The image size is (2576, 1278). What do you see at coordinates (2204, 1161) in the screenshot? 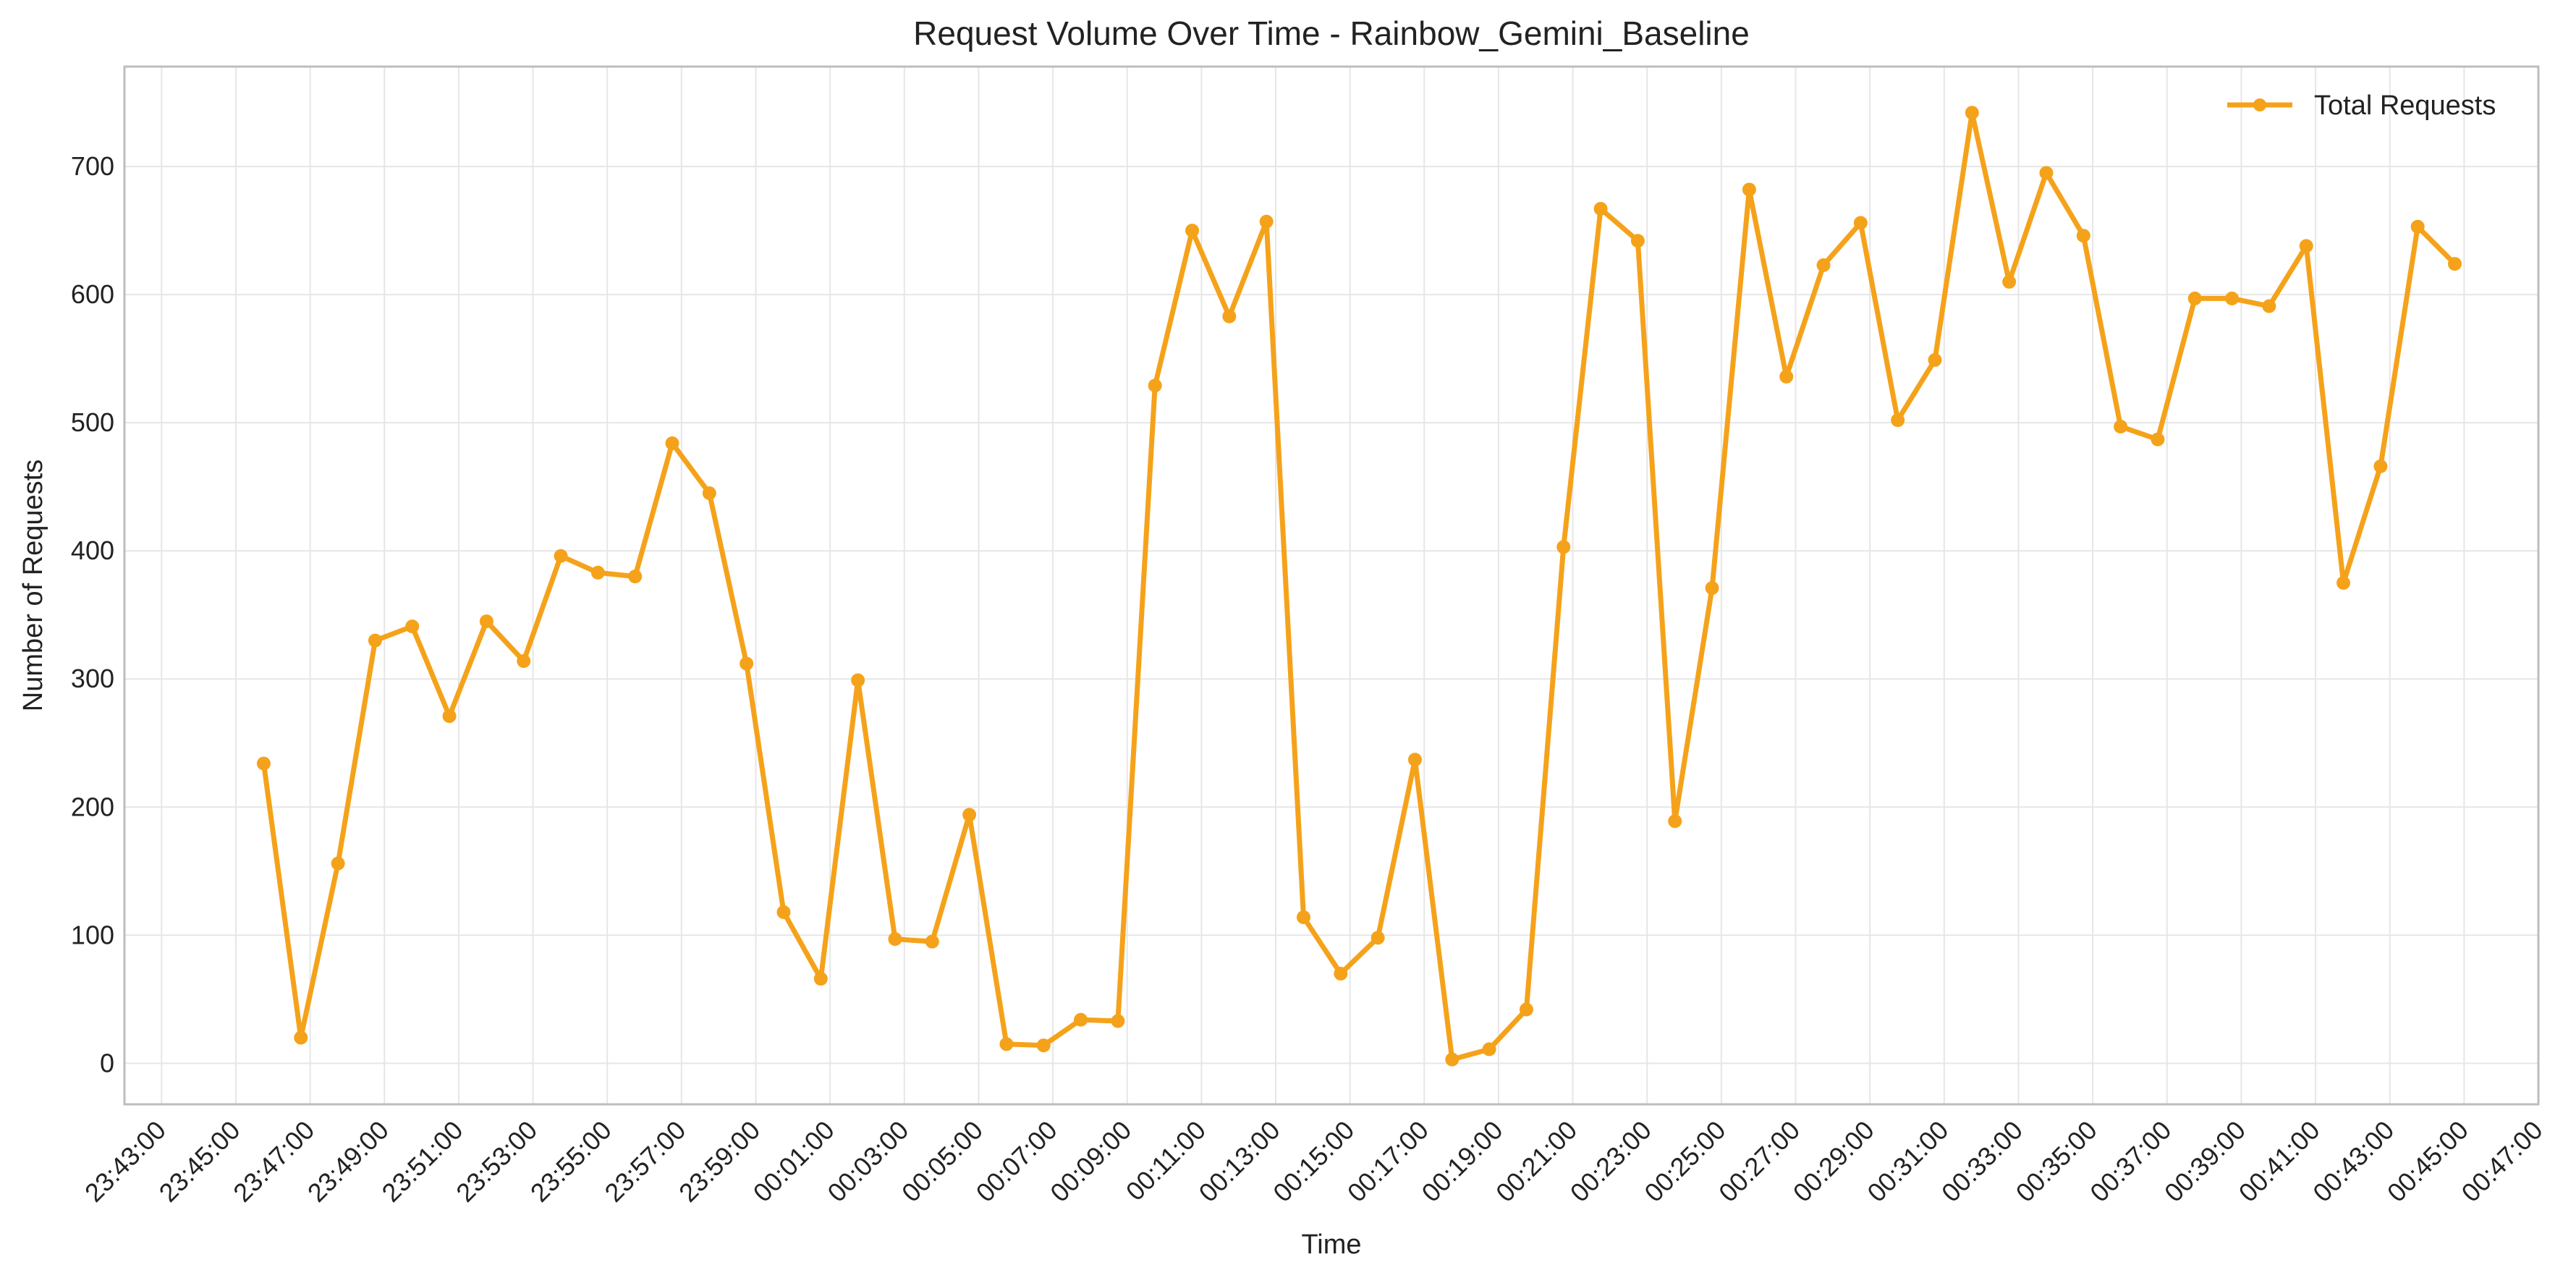
I see `x-tick-label: 00:39:00` at bounding box center [2204, 1161].